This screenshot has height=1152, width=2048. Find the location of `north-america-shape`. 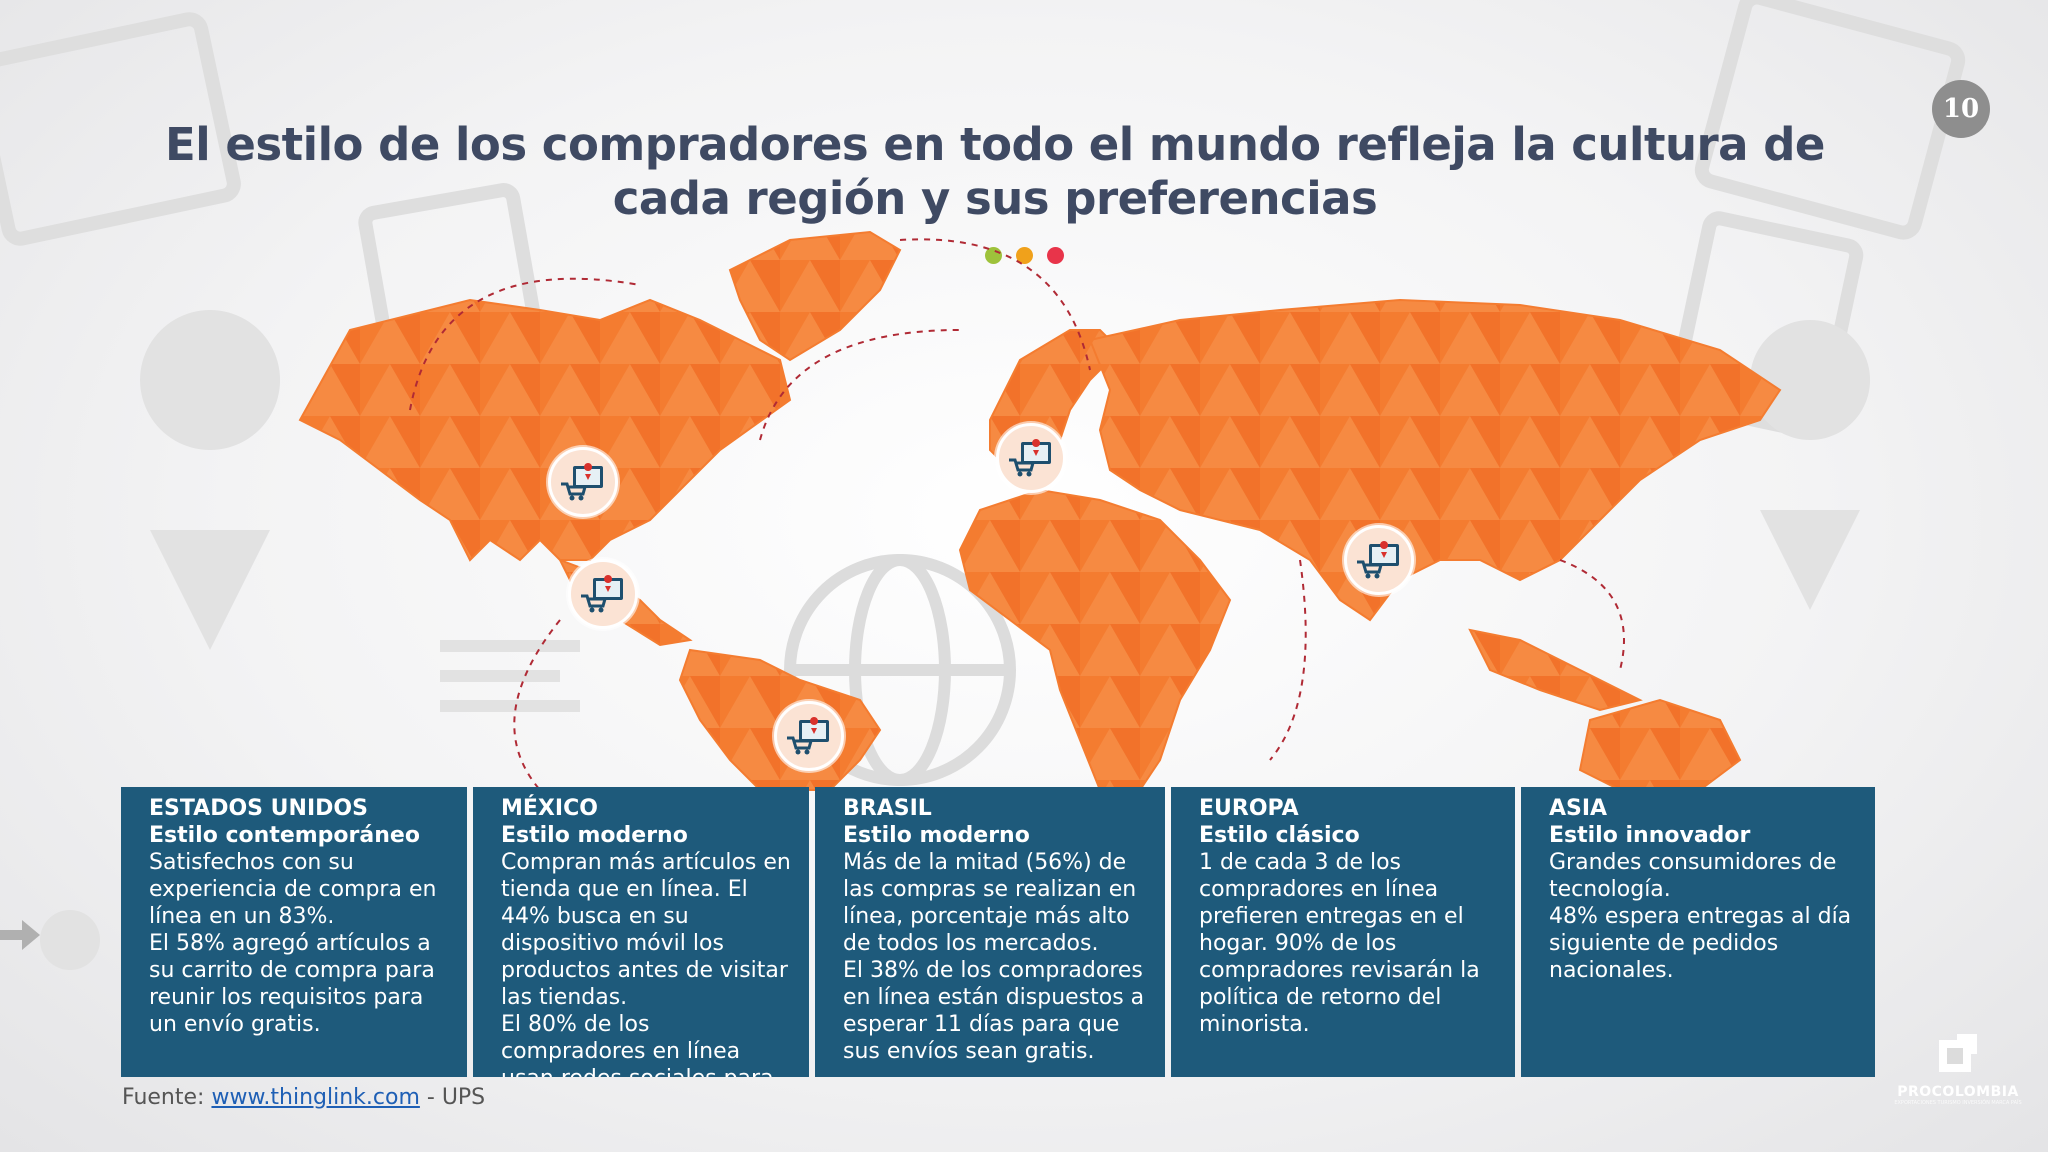

north-america-shape is located at coordinates (545, 430).